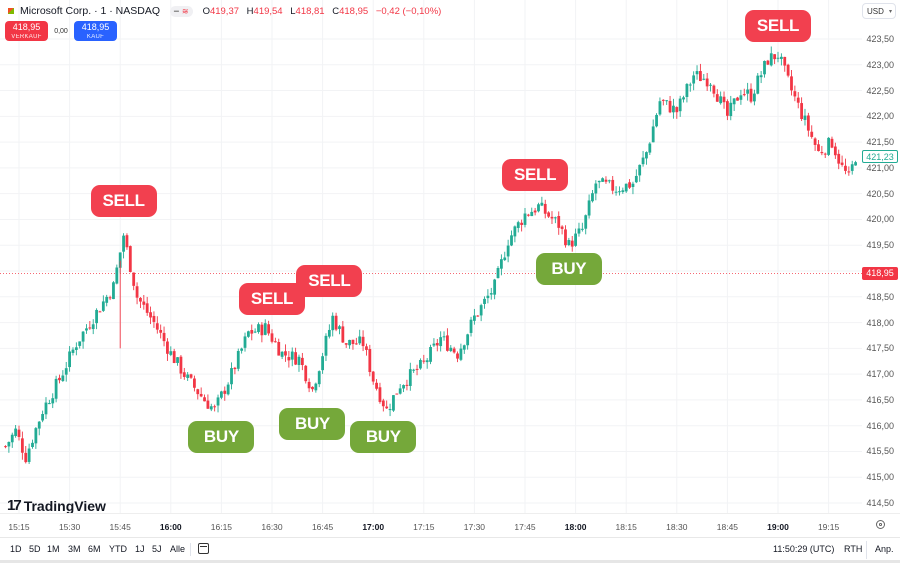 This screenshot has height=563, width=900. What do you see at coordinates (35, 549) in the screenshot?
I see `range-button-5d: 5D` at bounding box center [35, 549].